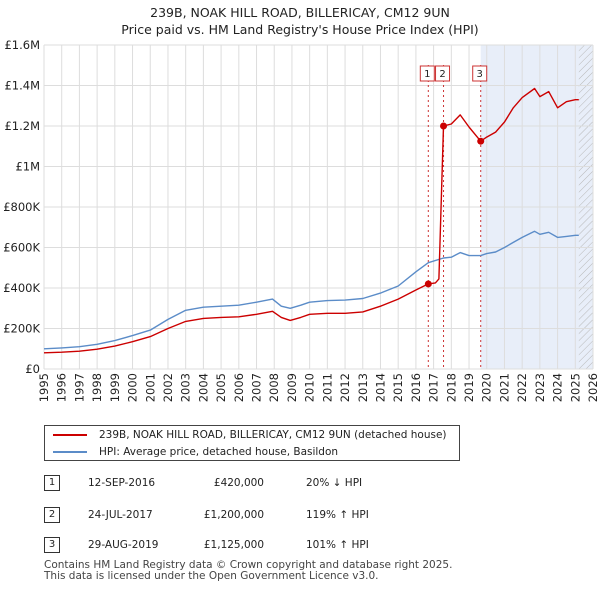 The height and width of the screenshot is (590, 600). What do you see at coordinates (70, 435) in the screenshot?
I see `legend-swatch-property` at bounding box center [70, 435].